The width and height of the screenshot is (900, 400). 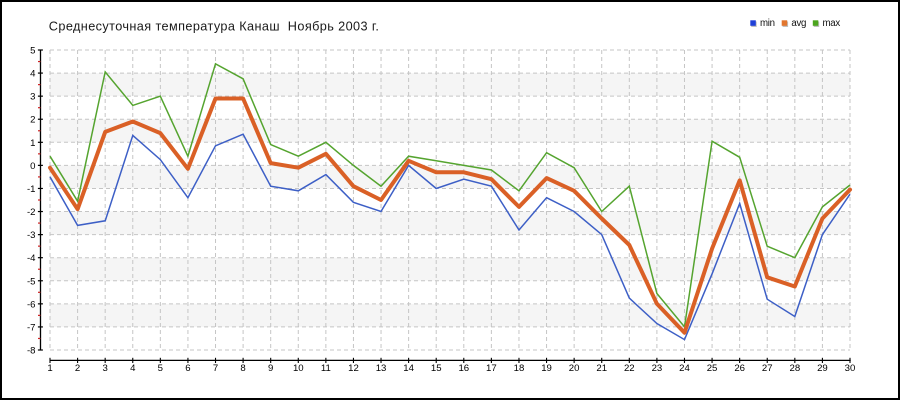 What do you see at coordinates (31, 351) in the screenshot?
I see `svg-text: -8` at bounding box center [31, 351].